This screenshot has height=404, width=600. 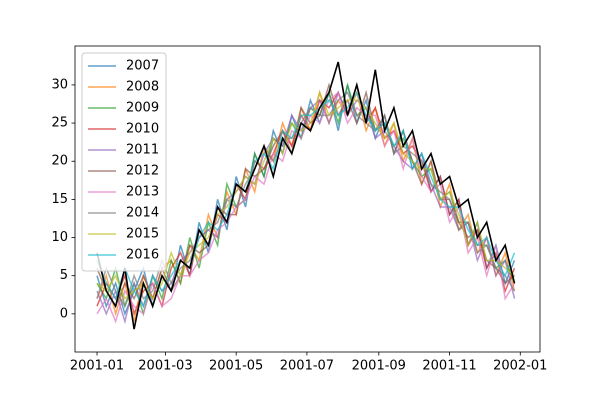 What do you see at coordinates (97, 366) in the screenshot?
I see `x-tick-label: 2001-01` at bounding box center [97, 366].